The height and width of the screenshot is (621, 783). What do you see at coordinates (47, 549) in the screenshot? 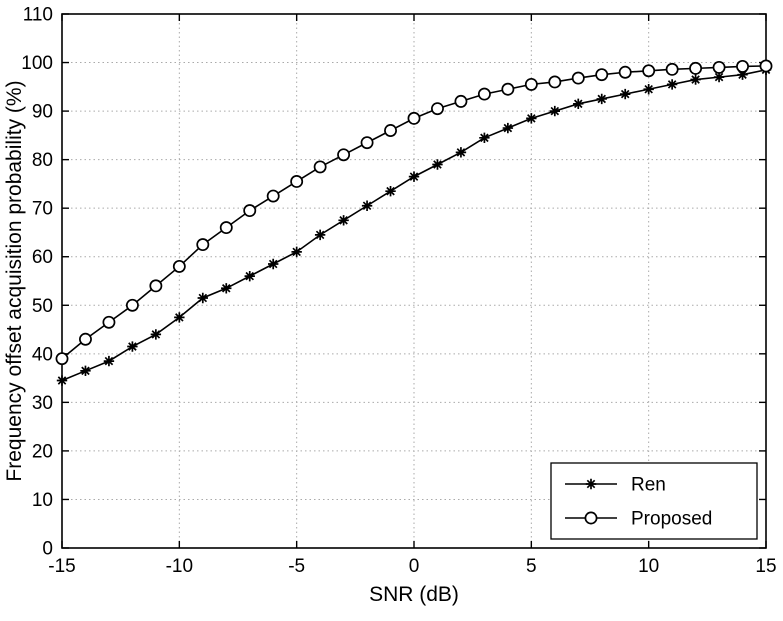
I see `y-tick-label: 0` at bounding box center [47, 549].